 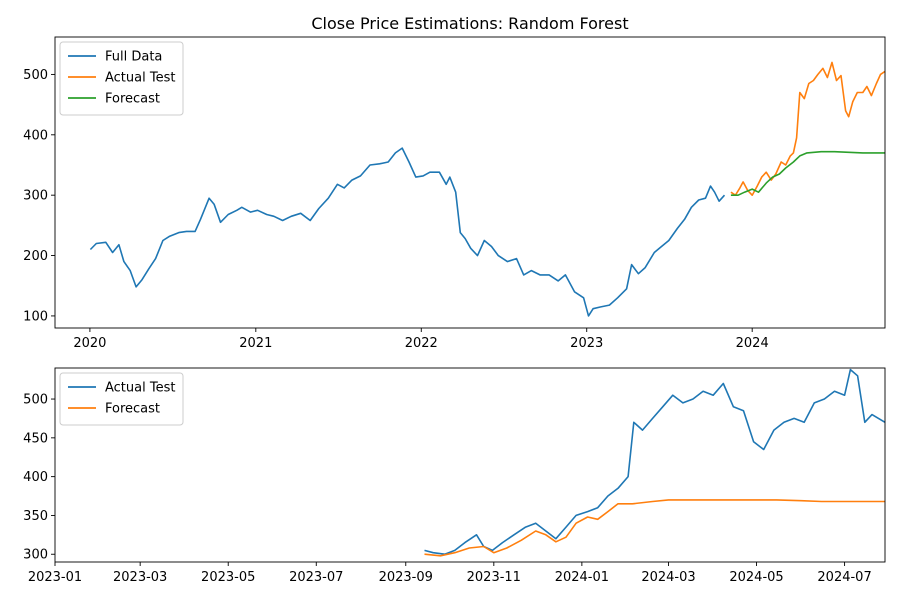 What do you see at coordinates (133, 57) in the screenshot?
I see `legend-label: Full Data` at bounding box center [133, 57].